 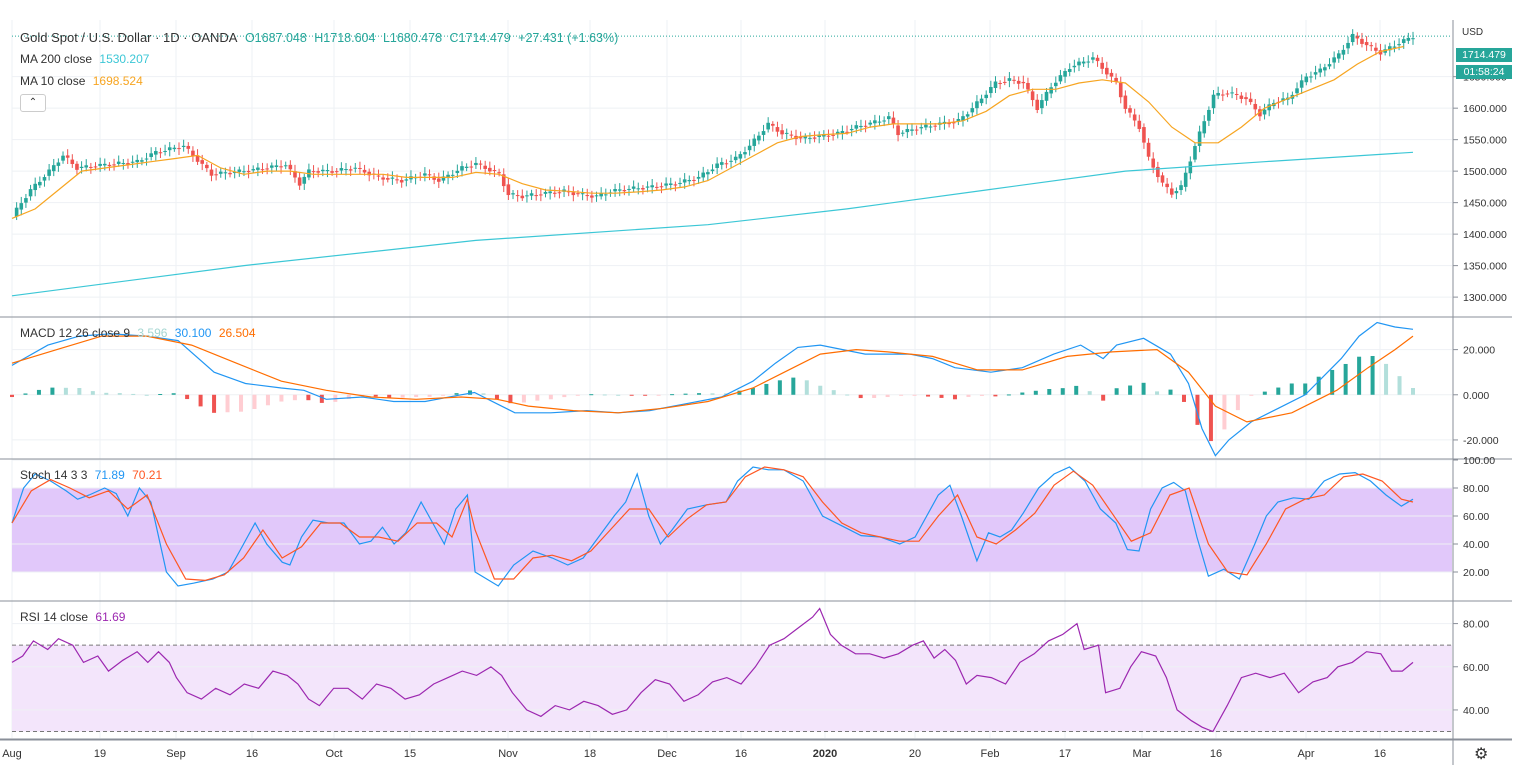 What do you see at coordinates (140, 333) in the screenshot?
I see `macd-legend: MACD 12 26 close 9 3.596 30.100 26.504` at bounding box center [140, 333].